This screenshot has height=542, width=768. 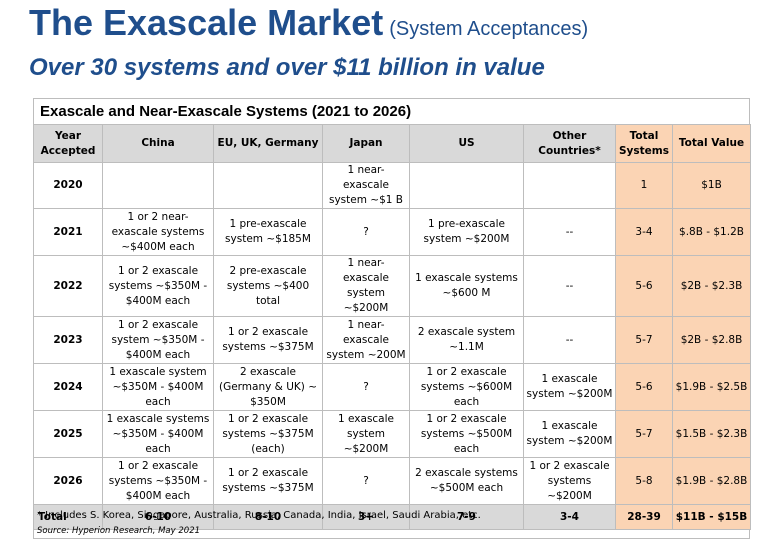 What do you see at coordinates (268, 185) in the screenshot?
I see `cell-eu` at bounding box center [268, 185].